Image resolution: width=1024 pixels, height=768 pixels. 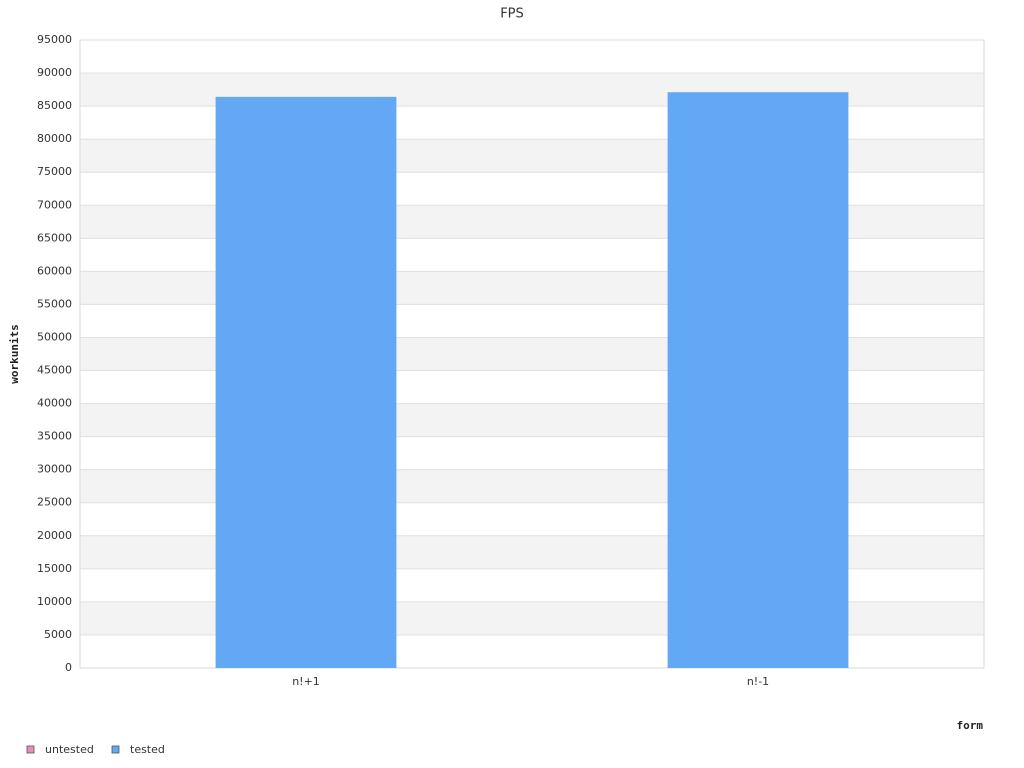 What do you see at coordinates (54, 204) in the screenshot?
I see `y-tick-label: 70000` at bounding box center [54, 204].